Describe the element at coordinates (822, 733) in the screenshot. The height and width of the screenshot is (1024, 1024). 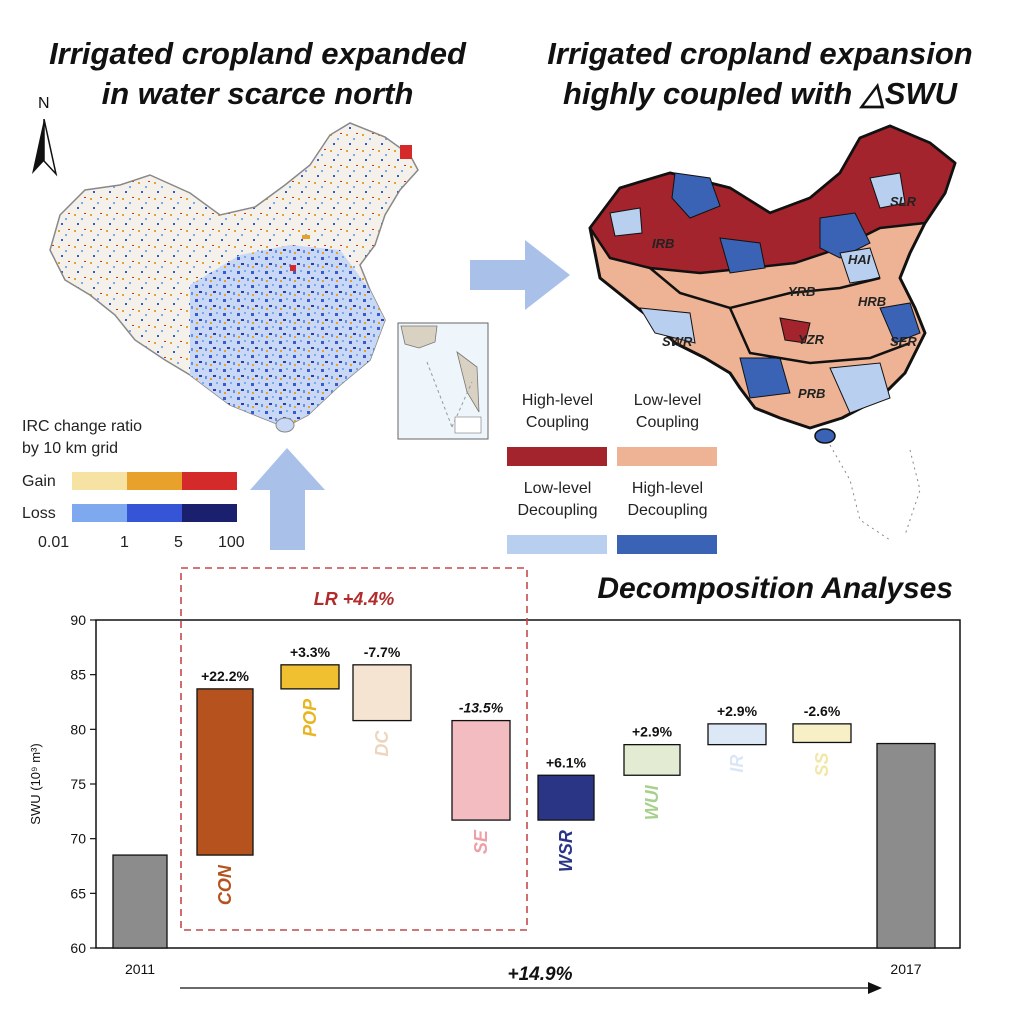
I see `bar-SS` at that location.